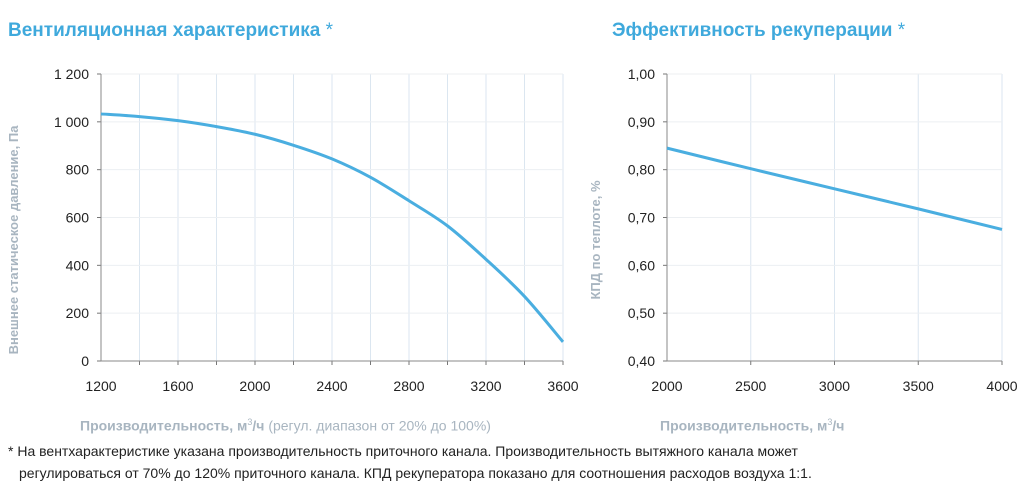  What do you see at coordinates (85, 361) in the screenshot?
I see `y-tick-label: 0` at bounding box center [85, 361].